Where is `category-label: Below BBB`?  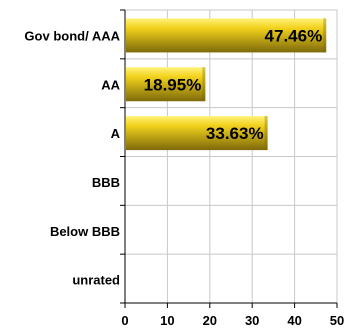 category-label: Below BBB is located at coordinates (85, 231).